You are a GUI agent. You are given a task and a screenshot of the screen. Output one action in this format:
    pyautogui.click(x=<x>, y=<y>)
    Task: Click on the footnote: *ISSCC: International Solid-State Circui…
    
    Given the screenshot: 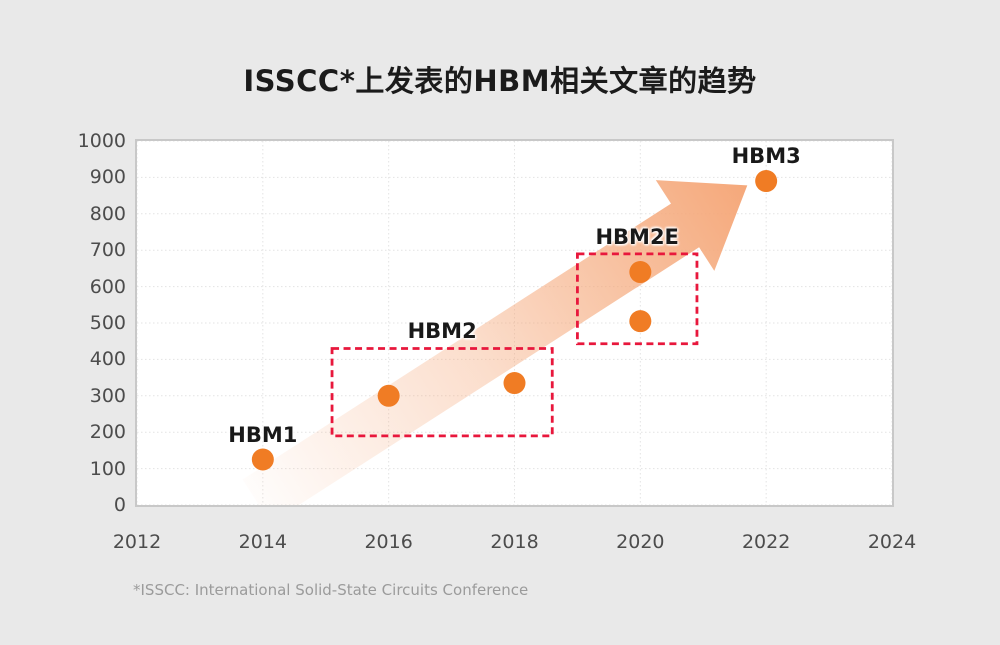 What is the action you would take?
    pyautogui.click(x=331, y=590)
    